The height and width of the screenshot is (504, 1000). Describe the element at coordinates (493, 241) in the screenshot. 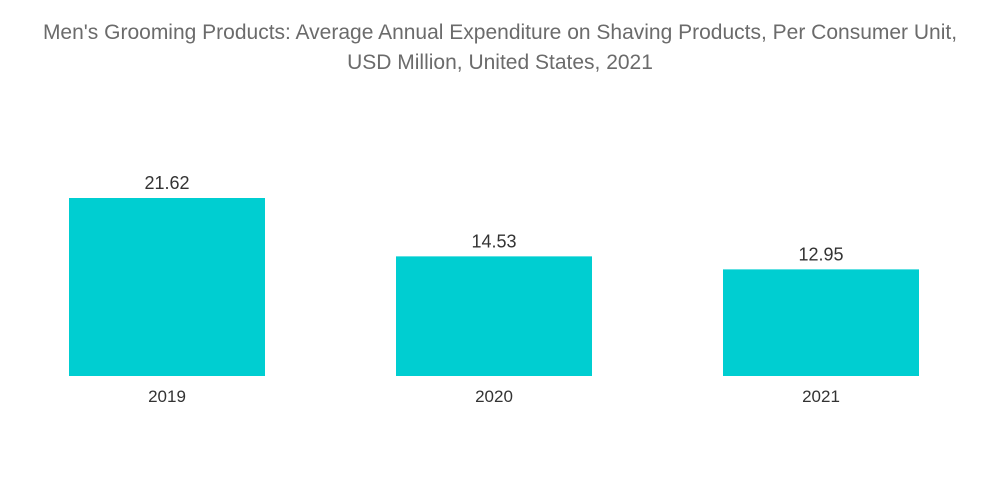

I see `value-label-2020: 14.53` at that location.